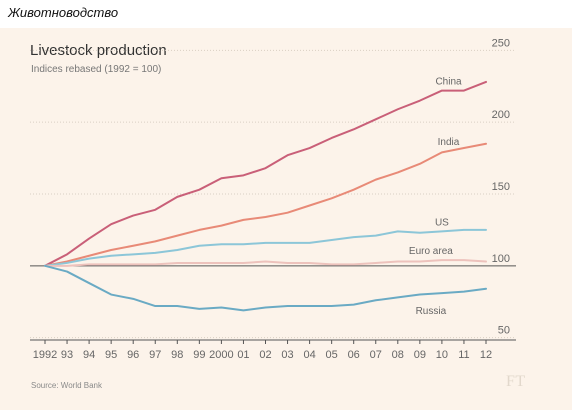 This screenshot has width=572, height=410. Describe the element at coordinates (501, 187) in the screenshot. I see `y-tick-label: 150` at that location.